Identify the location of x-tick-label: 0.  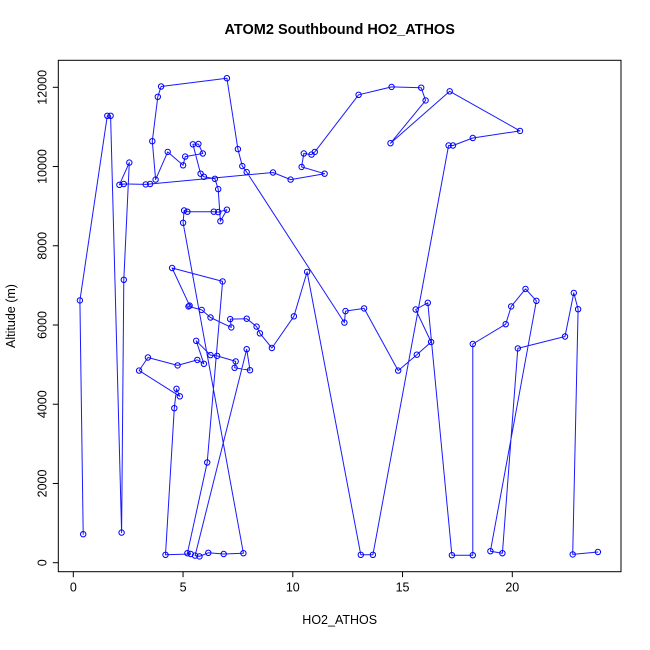
(73, 588).